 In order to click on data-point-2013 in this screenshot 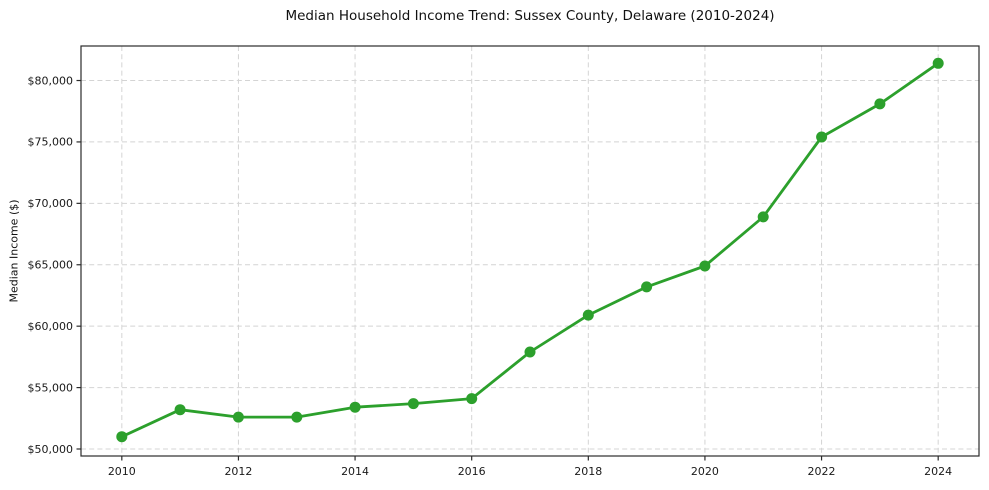, I will do `click(297, 417)`.